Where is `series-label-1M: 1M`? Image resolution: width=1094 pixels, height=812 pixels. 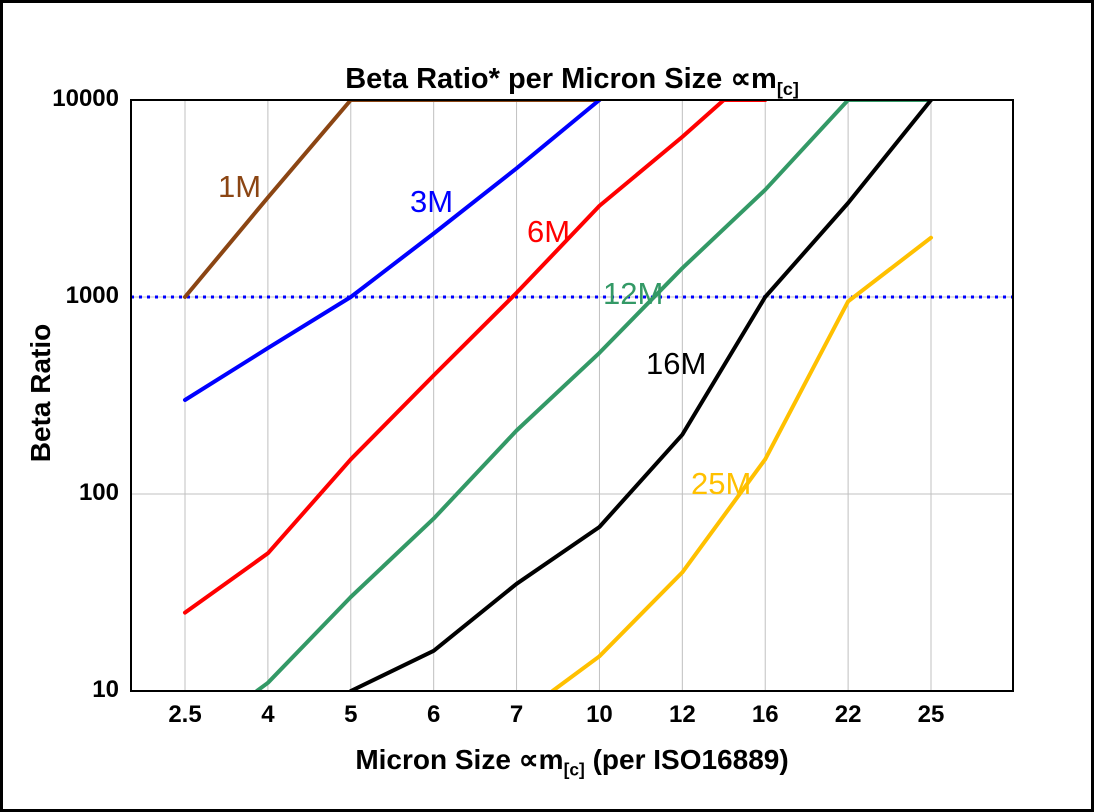 series-label-1M: 1M is located at coordinates (240, 186).